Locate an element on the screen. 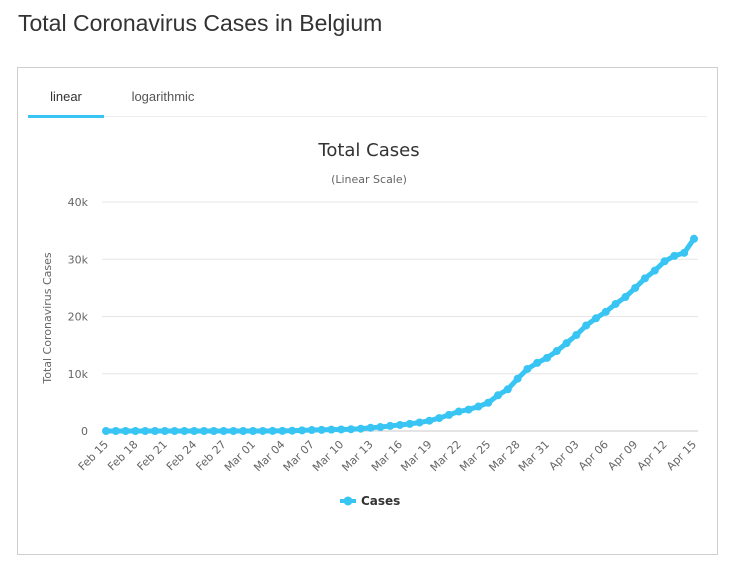 This screenshot has height=564, width=733. chart-subtitle: (Linear Scale) is located at coordinates (369, 179).